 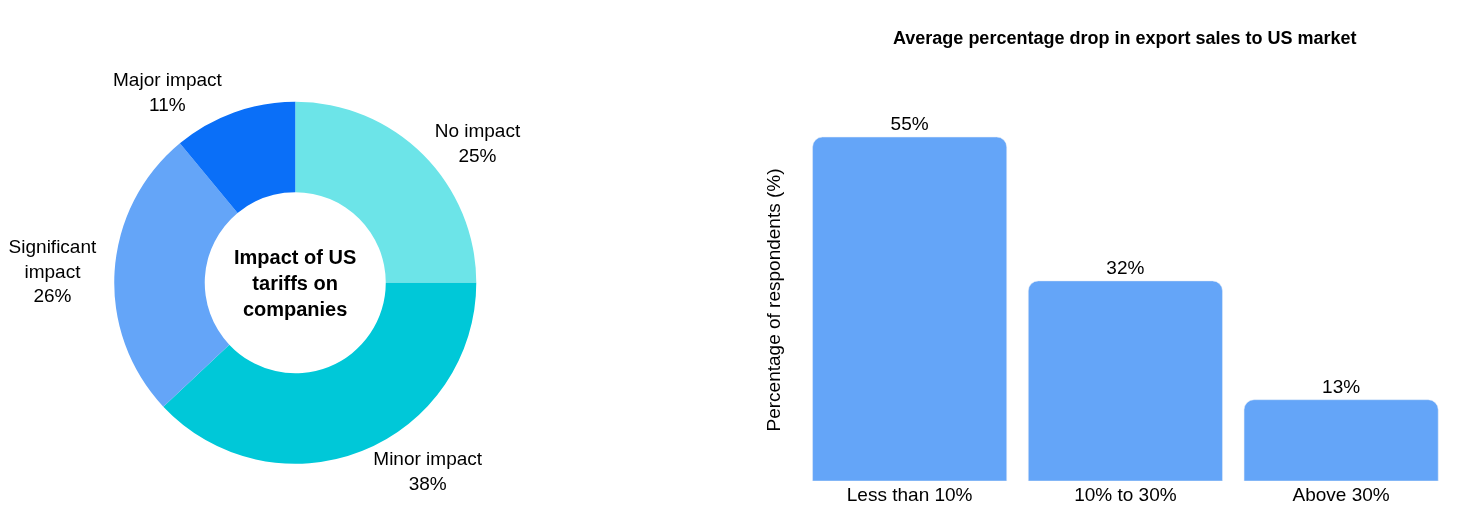 What do you see at coordinates (1125, 38) in the screenshot?
I see `chart-title: Average percentage drop in export sales to US market` at bounding box center [1125, 38].